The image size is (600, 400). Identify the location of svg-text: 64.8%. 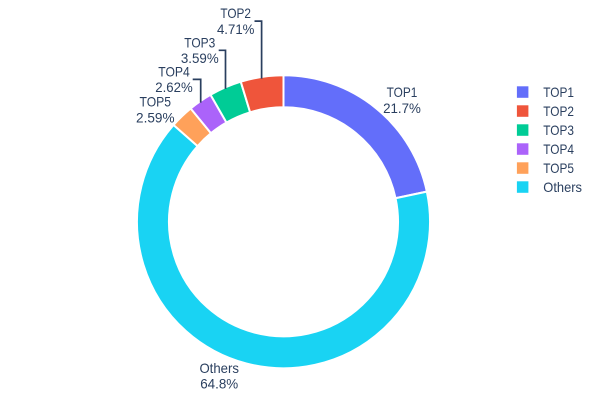
(219, 383).